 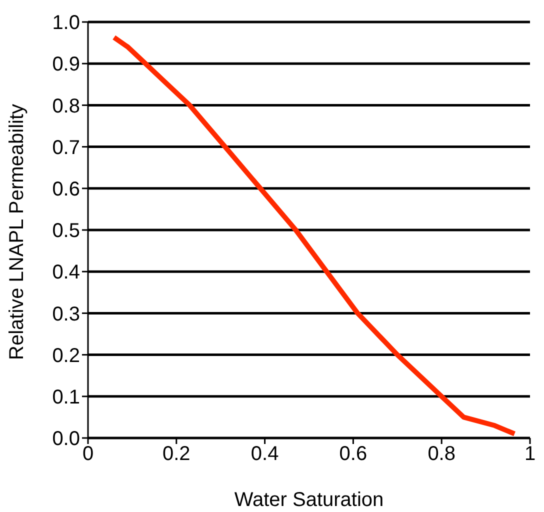 I want to click on y-axis-title: Relative LNAPL Permeability, so click(x=17, y=232).